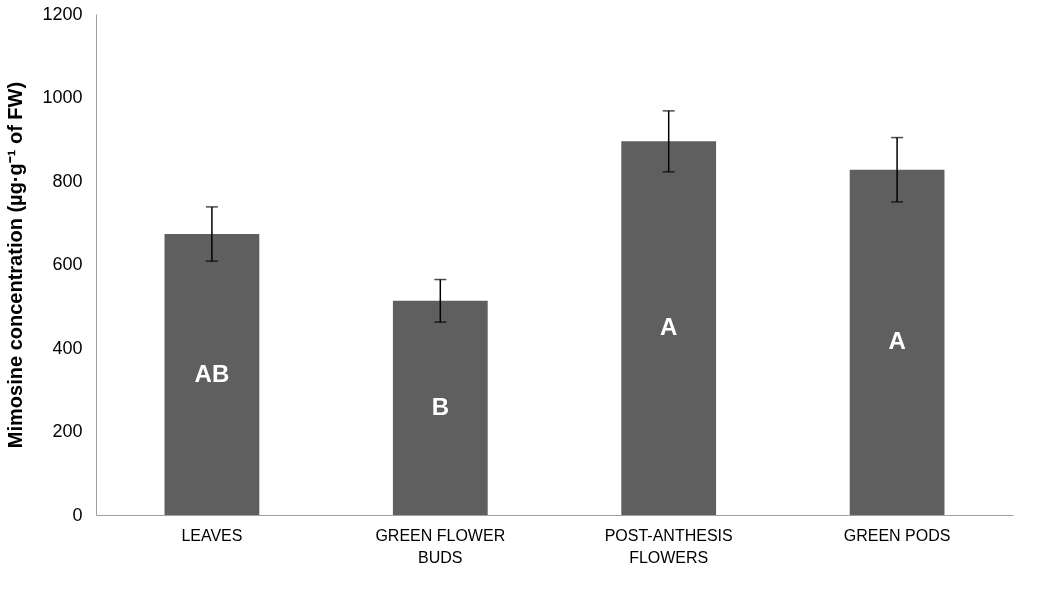 The width and height of the screenshot is (1062, 601). I want to click on y-tick-label: 1200, so click(62, 13).